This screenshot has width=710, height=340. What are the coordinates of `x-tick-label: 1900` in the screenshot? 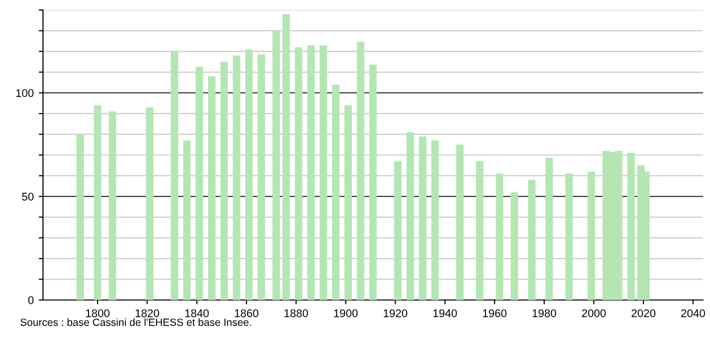 It's located at (346, 313).